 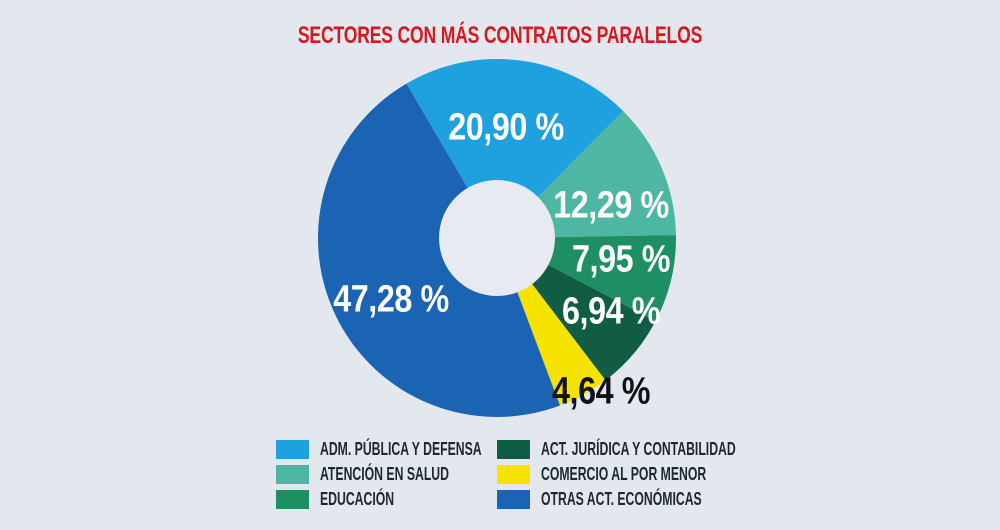 I want to click on legend-label: ACT. JURÍDICA Y CONTABILIDAD, so click(x=638, y=449).